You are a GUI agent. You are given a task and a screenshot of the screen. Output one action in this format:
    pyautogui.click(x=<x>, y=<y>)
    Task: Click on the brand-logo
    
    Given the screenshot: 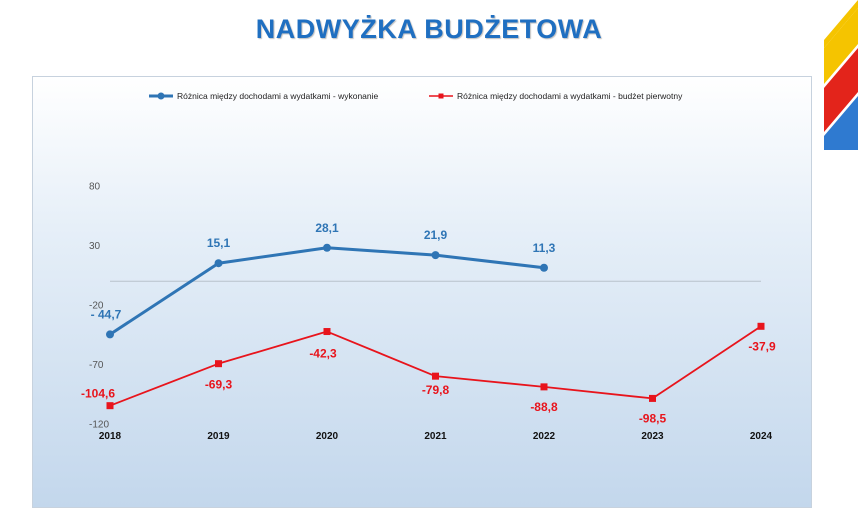 What is the action you would take?
    pyautogui.click(x=841, y=75)
    